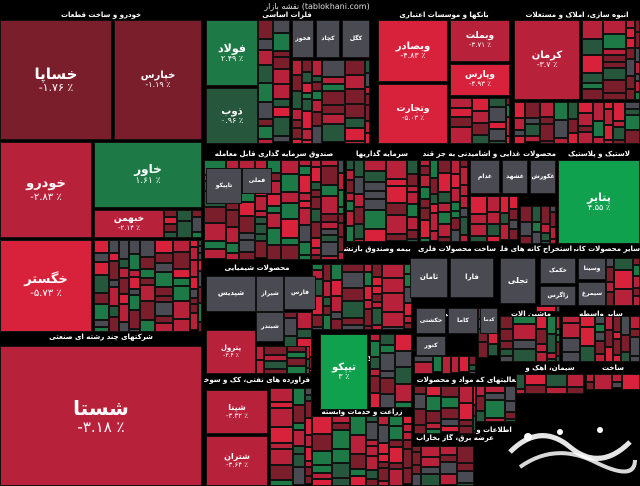 Image resolution: width=640 pixels, height=486 pixels. Describe the element at coordinates (543, 177) in the screenshot. I see `stock-tile: غکورش` at that location.